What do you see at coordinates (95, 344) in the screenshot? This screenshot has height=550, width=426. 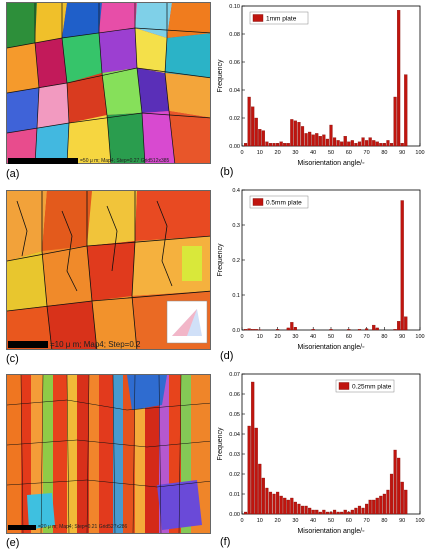 I see `scale-caption-c: =10 μ m; Map4; Step=0.2` at bounding box center [95, 344].